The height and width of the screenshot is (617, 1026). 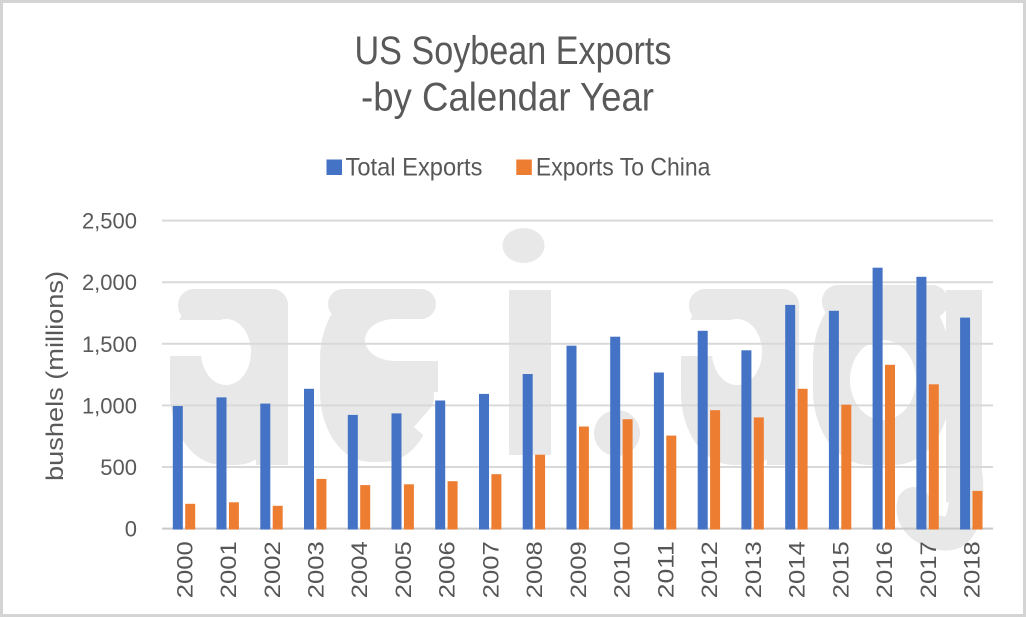 What do you see at coordinates (513, 51) in the screenshot?
I see `svg-text: US Soybean Exports` at bounding box center [513, 51].